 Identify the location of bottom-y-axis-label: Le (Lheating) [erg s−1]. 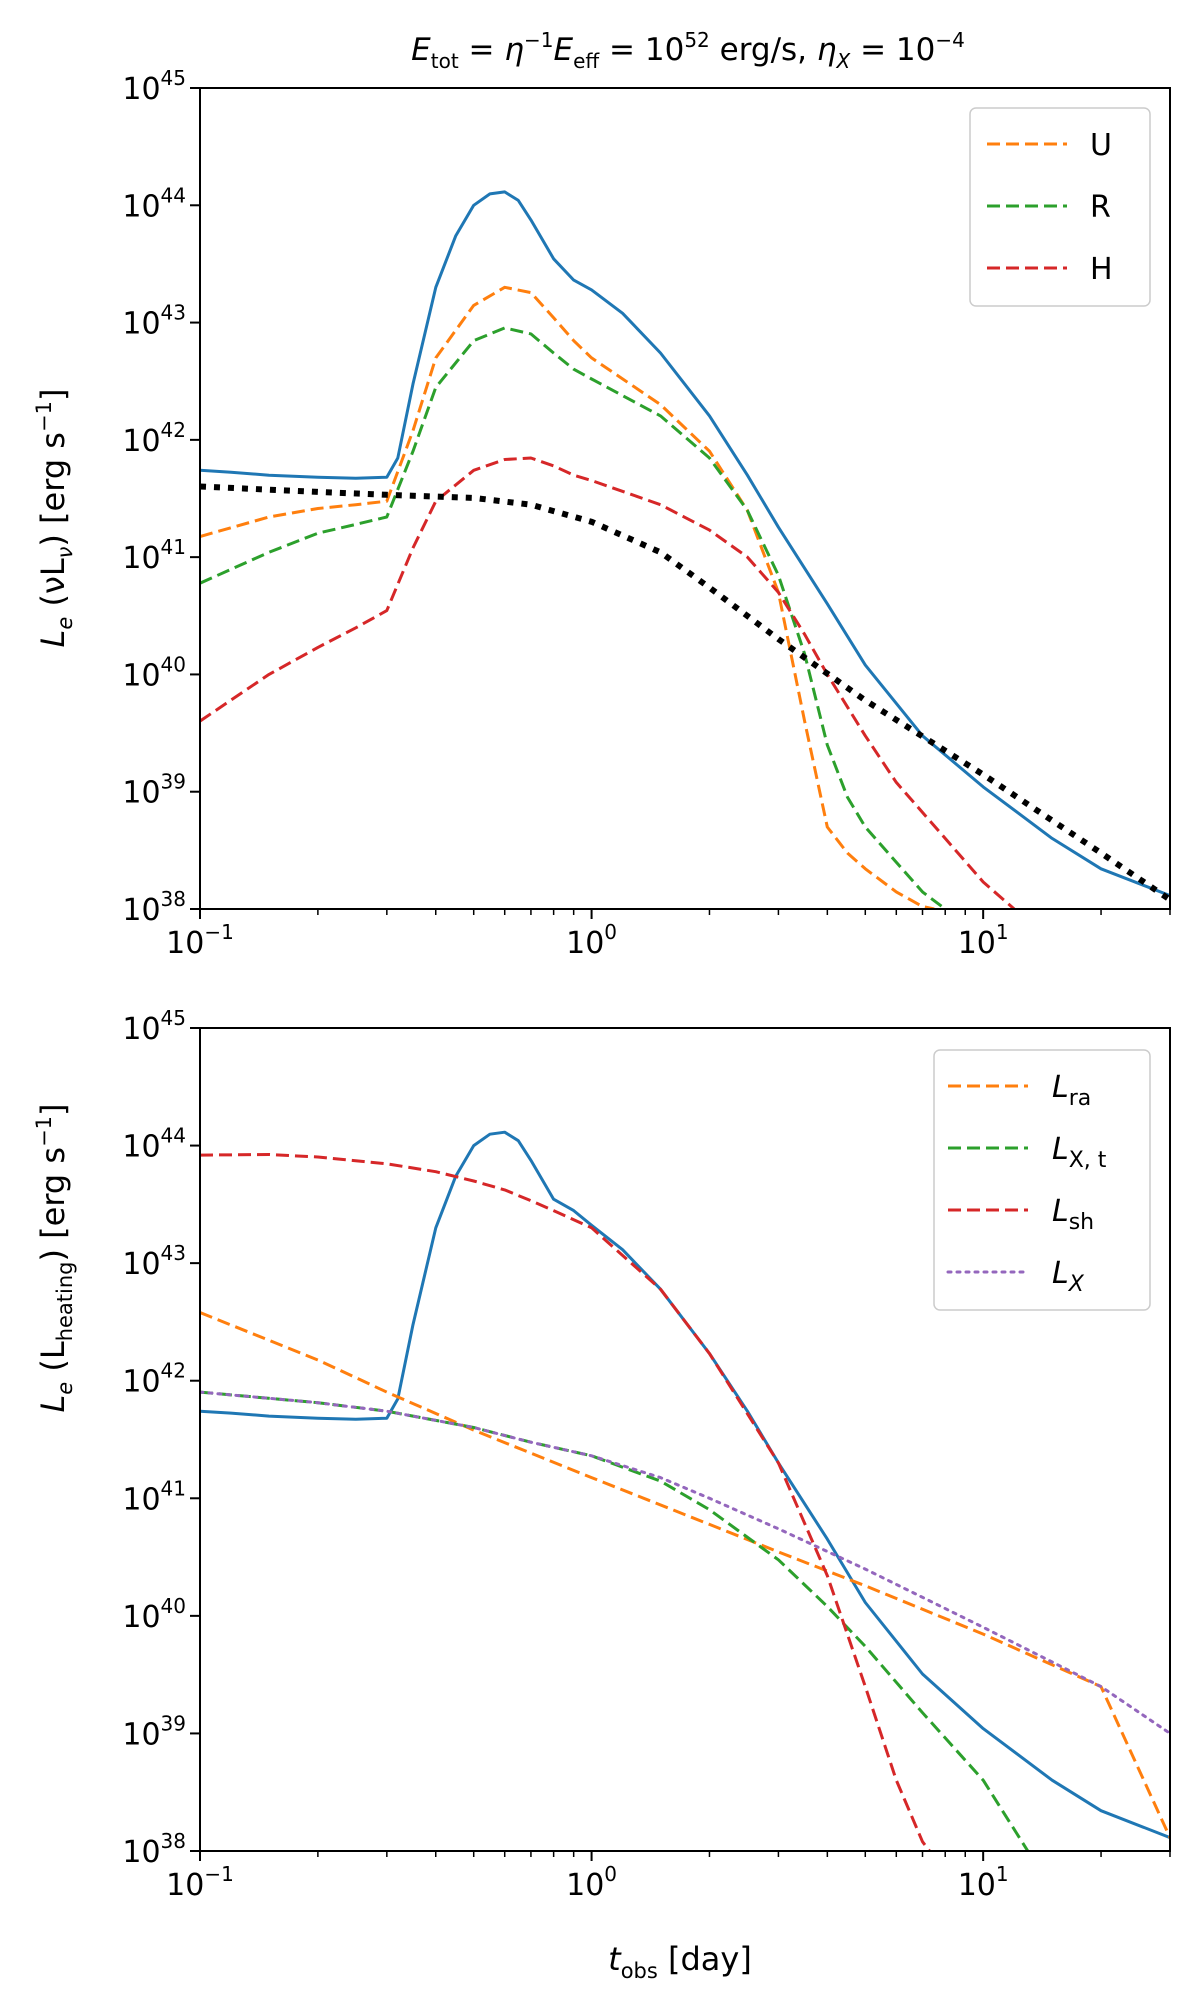
(54, 1257).